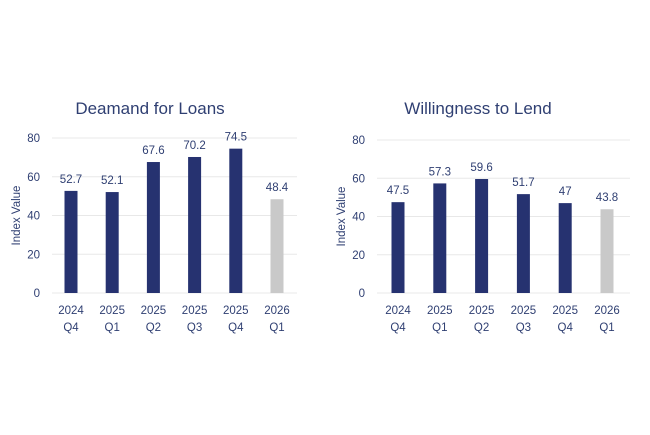 The image size is (650, 435). I want to click on data-label: 48.4, so click(277, 188).